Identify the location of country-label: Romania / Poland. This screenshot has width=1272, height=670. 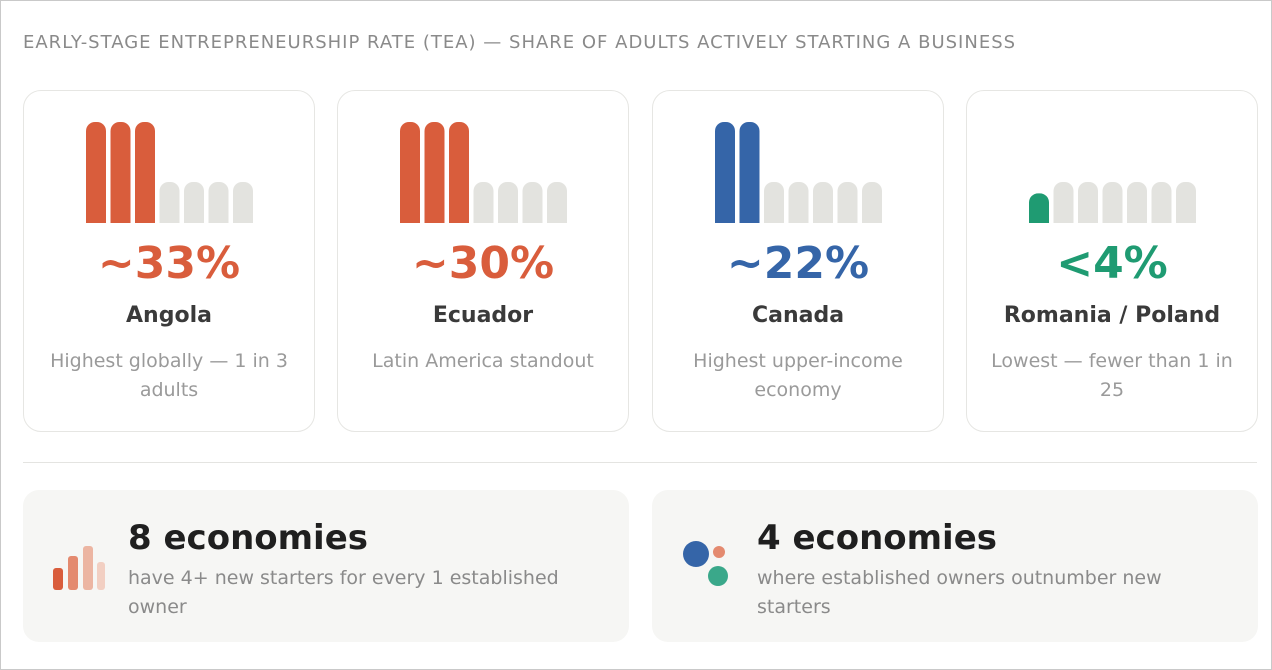
(1112, 315).